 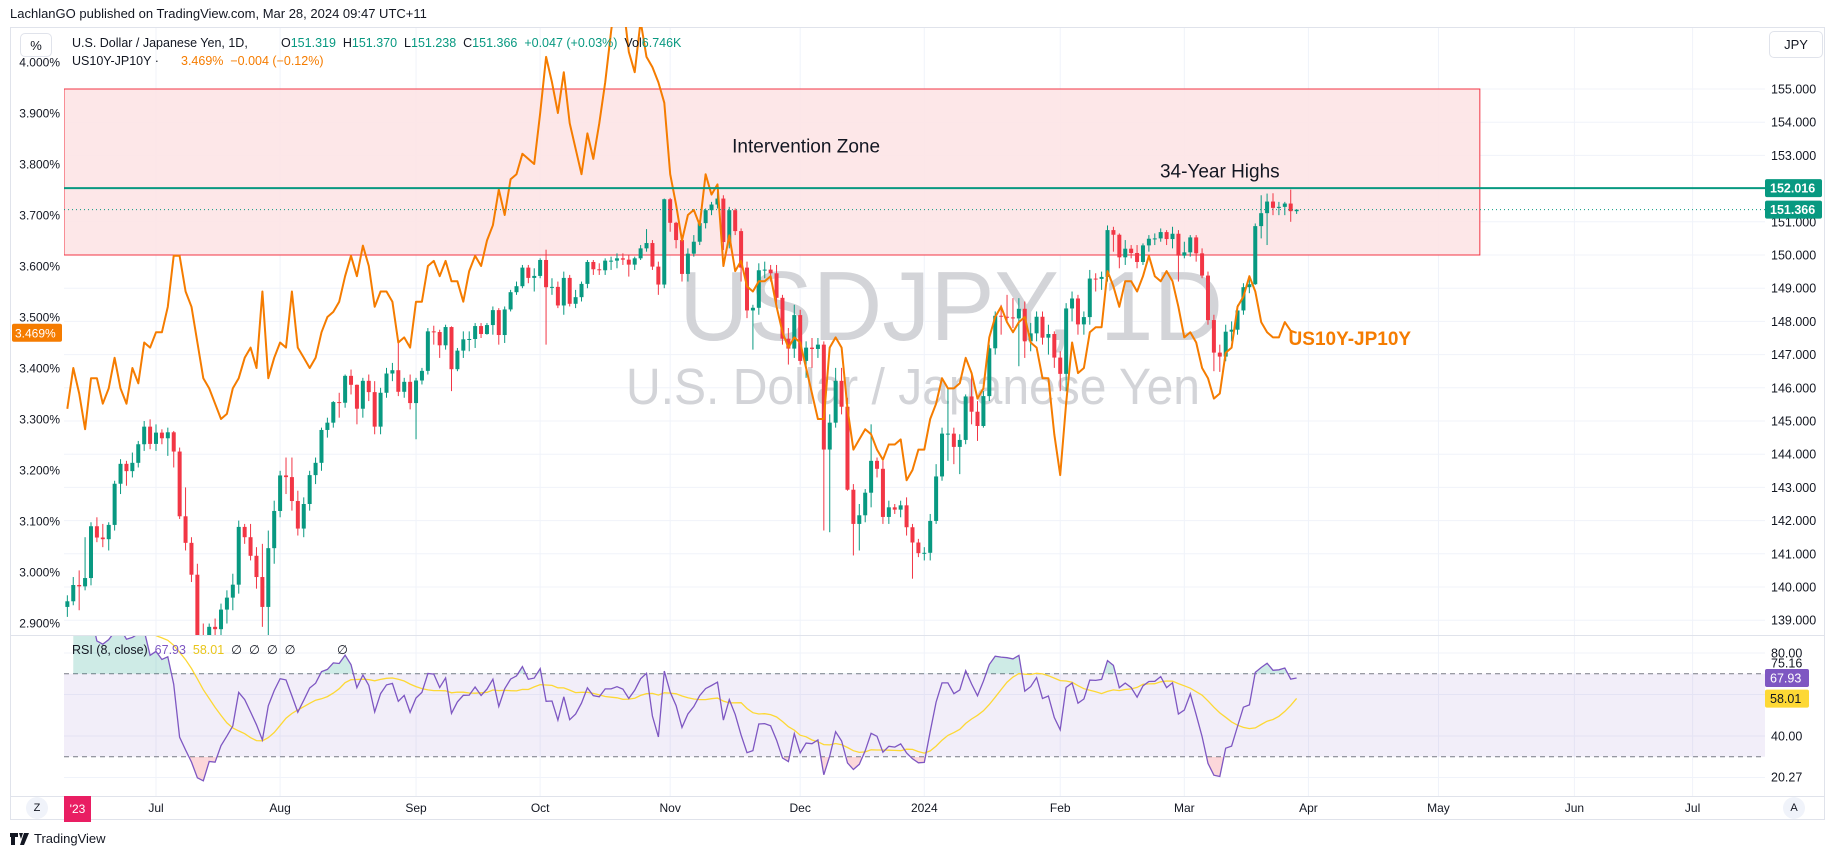 I want to click on spread-name: US10Y-JP10Y ·, so click(x=115, y=61).